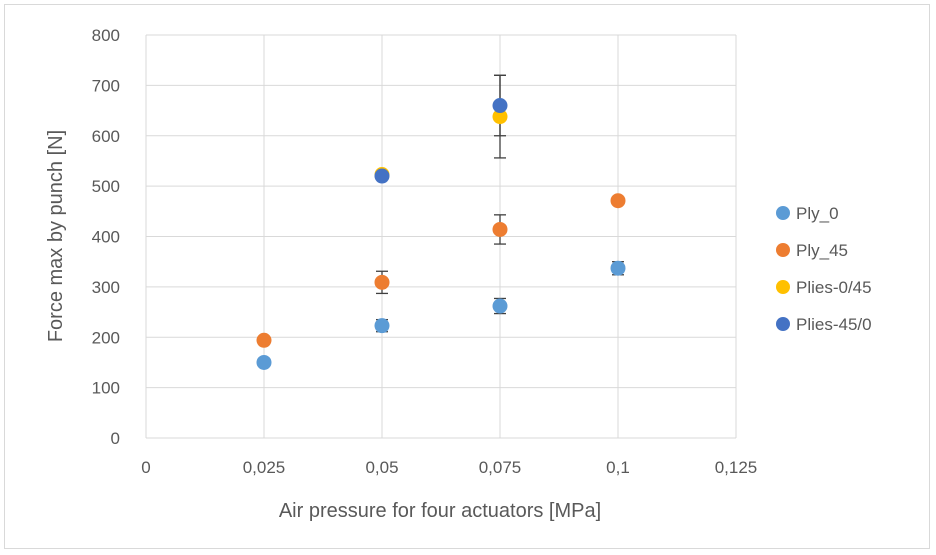 This screenshot has width=936, height=555. What do you see at coordinates (106, 35) in the screenshot?
I see `y-tick-label: 800` at bounding box center [106, 35].